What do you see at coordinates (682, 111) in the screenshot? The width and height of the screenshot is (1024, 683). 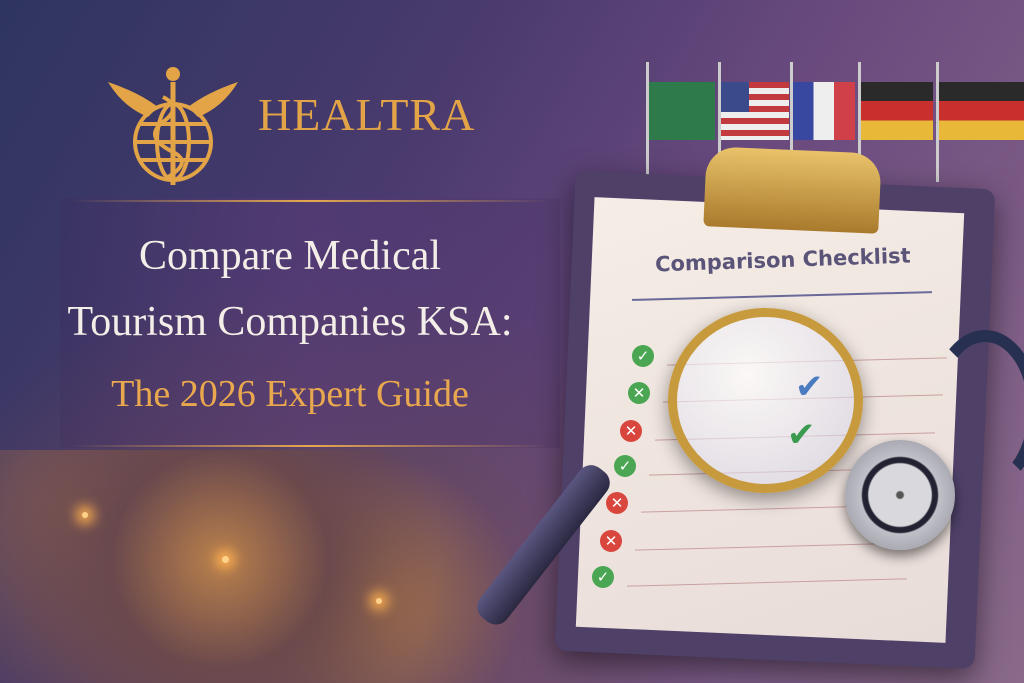 I see `flag-saudi-arabia` at bounding box center [682, 111].